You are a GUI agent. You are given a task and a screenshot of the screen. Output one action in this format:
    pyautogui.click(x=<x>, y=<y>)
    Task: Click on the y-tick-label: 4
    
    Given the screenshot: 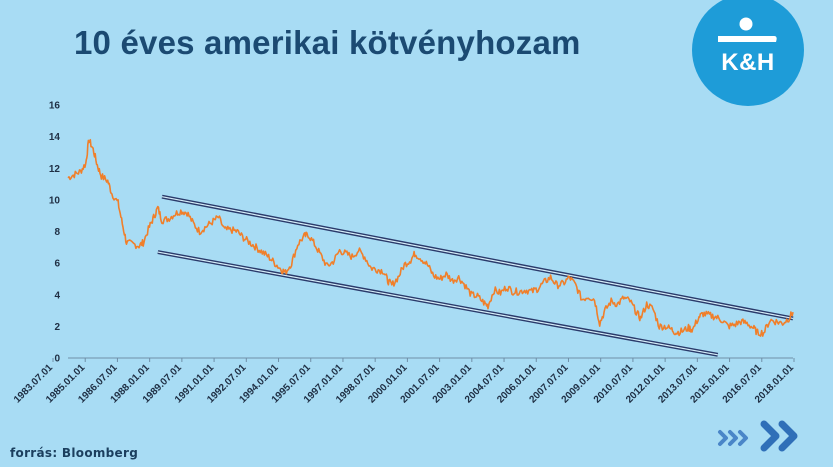 What is the action you would take?
    pyautogui.click(x=57, y=295)
    